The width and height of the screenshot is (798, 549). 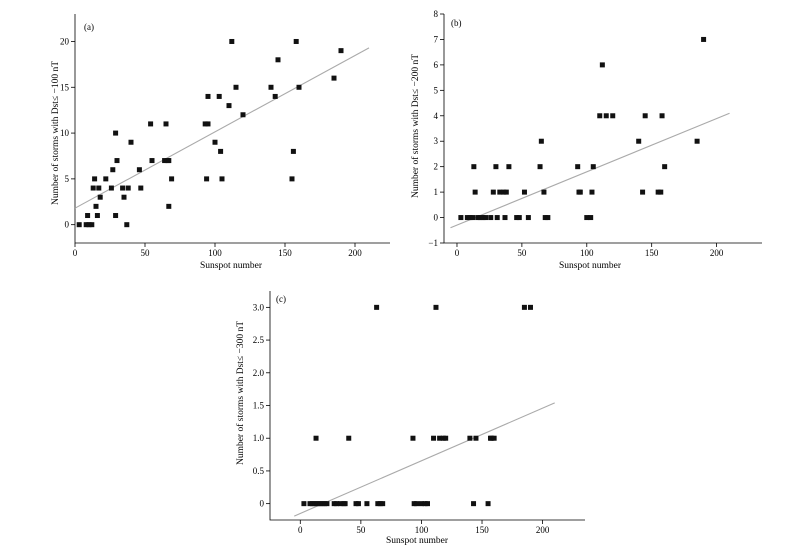 I want to click on panel-a-y-tick-label: 0, so click(x=67, y=225).